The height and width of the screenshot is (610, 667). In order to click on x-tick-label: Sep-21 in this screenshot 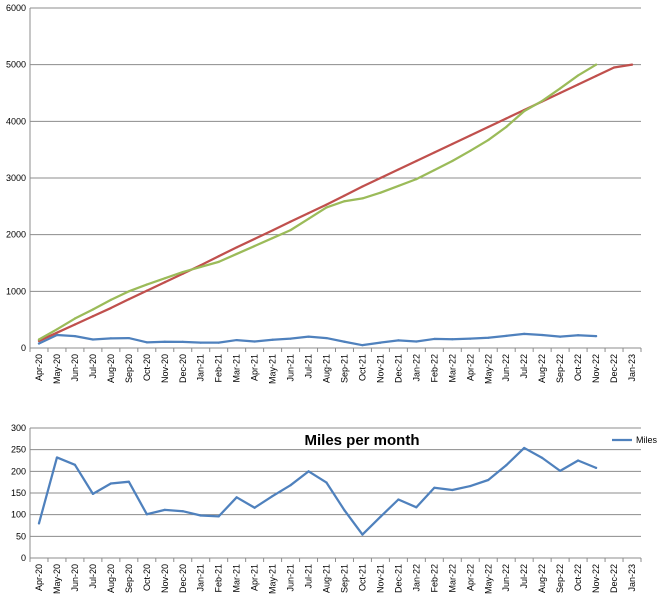, I will do `click(344, 368)`.